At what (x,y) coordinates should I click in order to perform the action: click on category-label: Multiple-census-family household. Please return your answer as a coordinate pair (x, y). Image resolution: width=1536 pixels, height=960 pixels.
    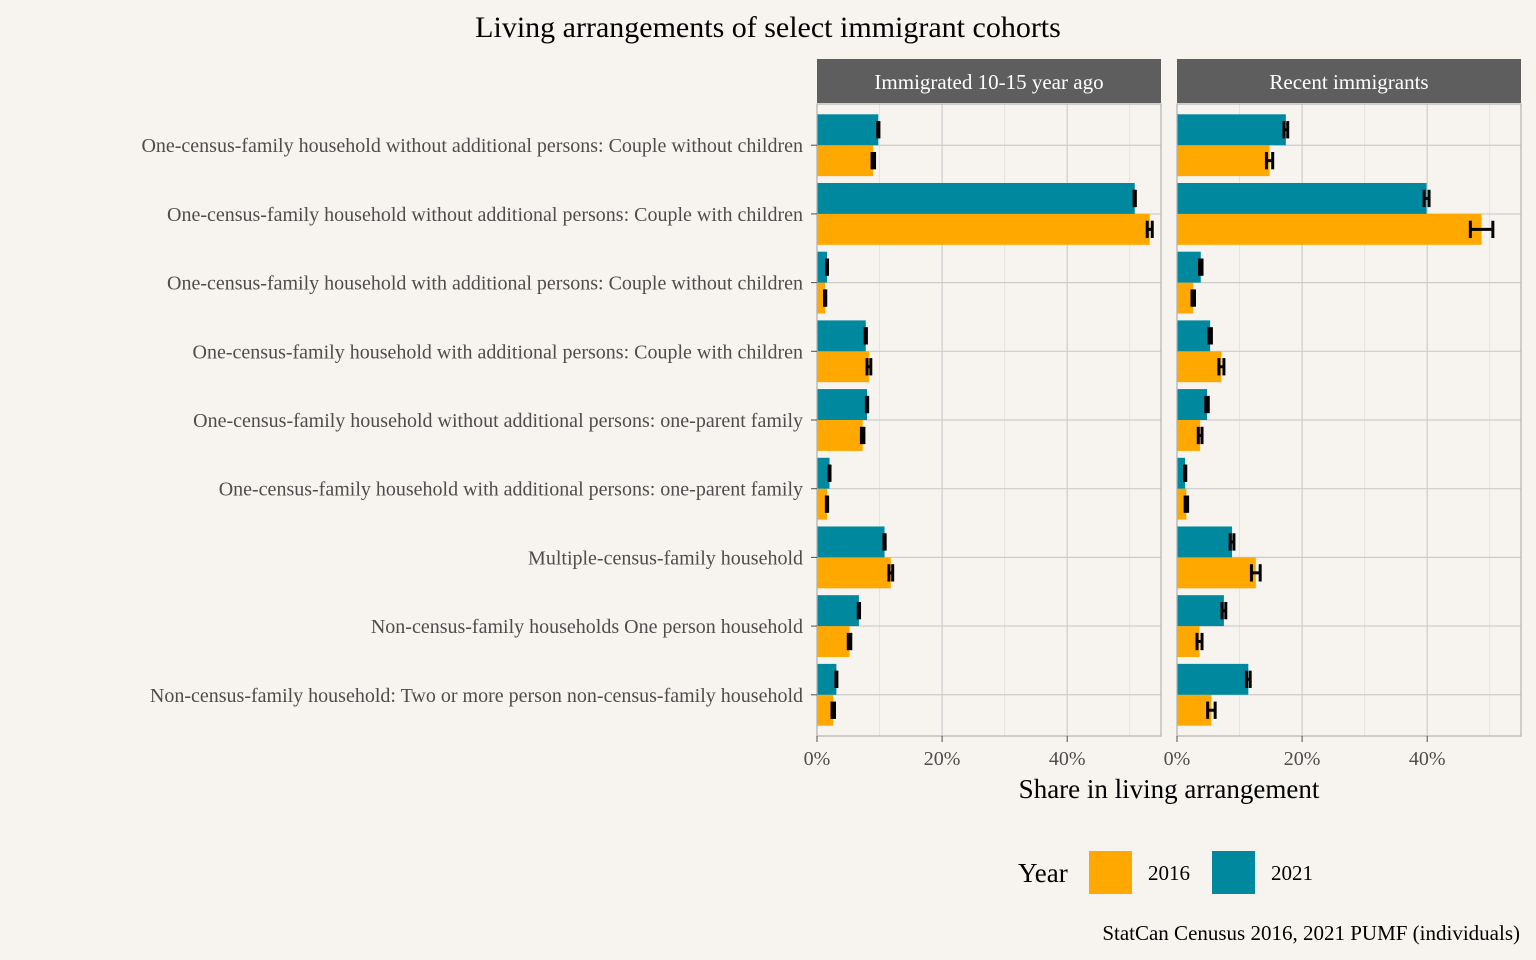
    Looking at the image, I should click on (665, 558).